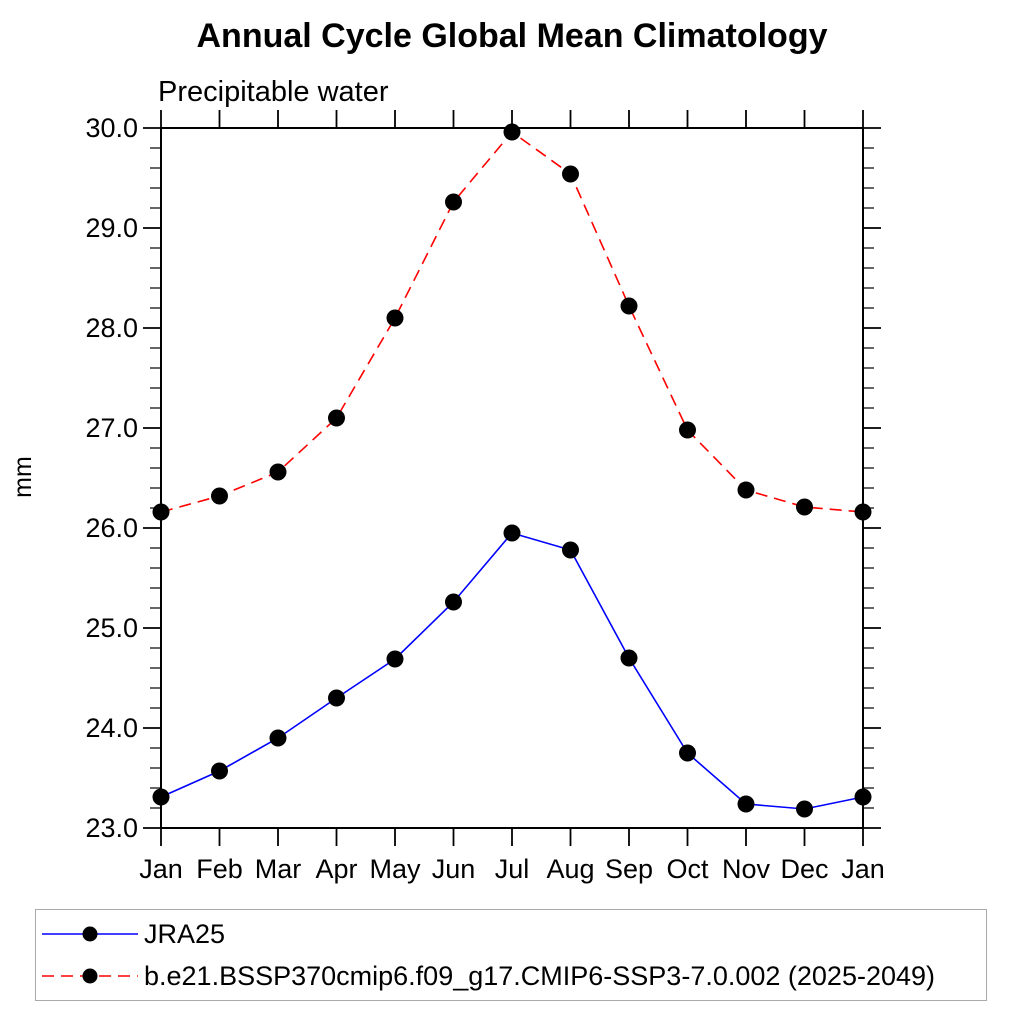 This screenshot has height=1024, width=1024. What do you see at coordinates (512, 36) in the screenshot?
I see `chart-title: Annual Cycle Global Mean Climatology` at bounding box center [512, 36].